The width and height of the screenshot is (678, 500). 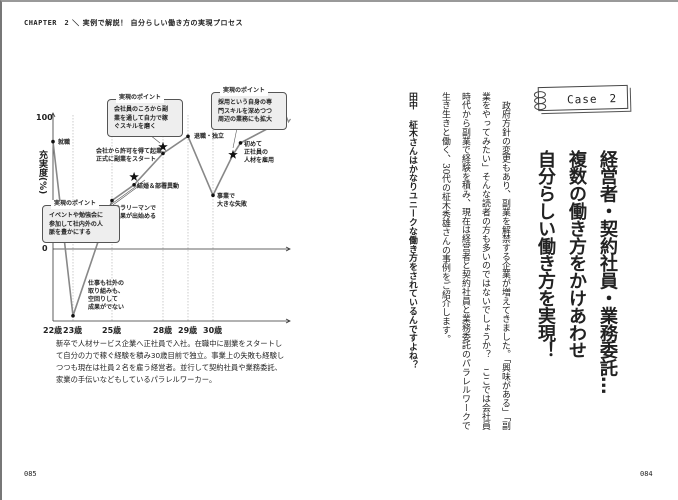 What do you see at coordinates (158, 186) in the screenshot?
I see `event-label-marriage: 結婚＆部署異動` at bounding box center [158, 186].